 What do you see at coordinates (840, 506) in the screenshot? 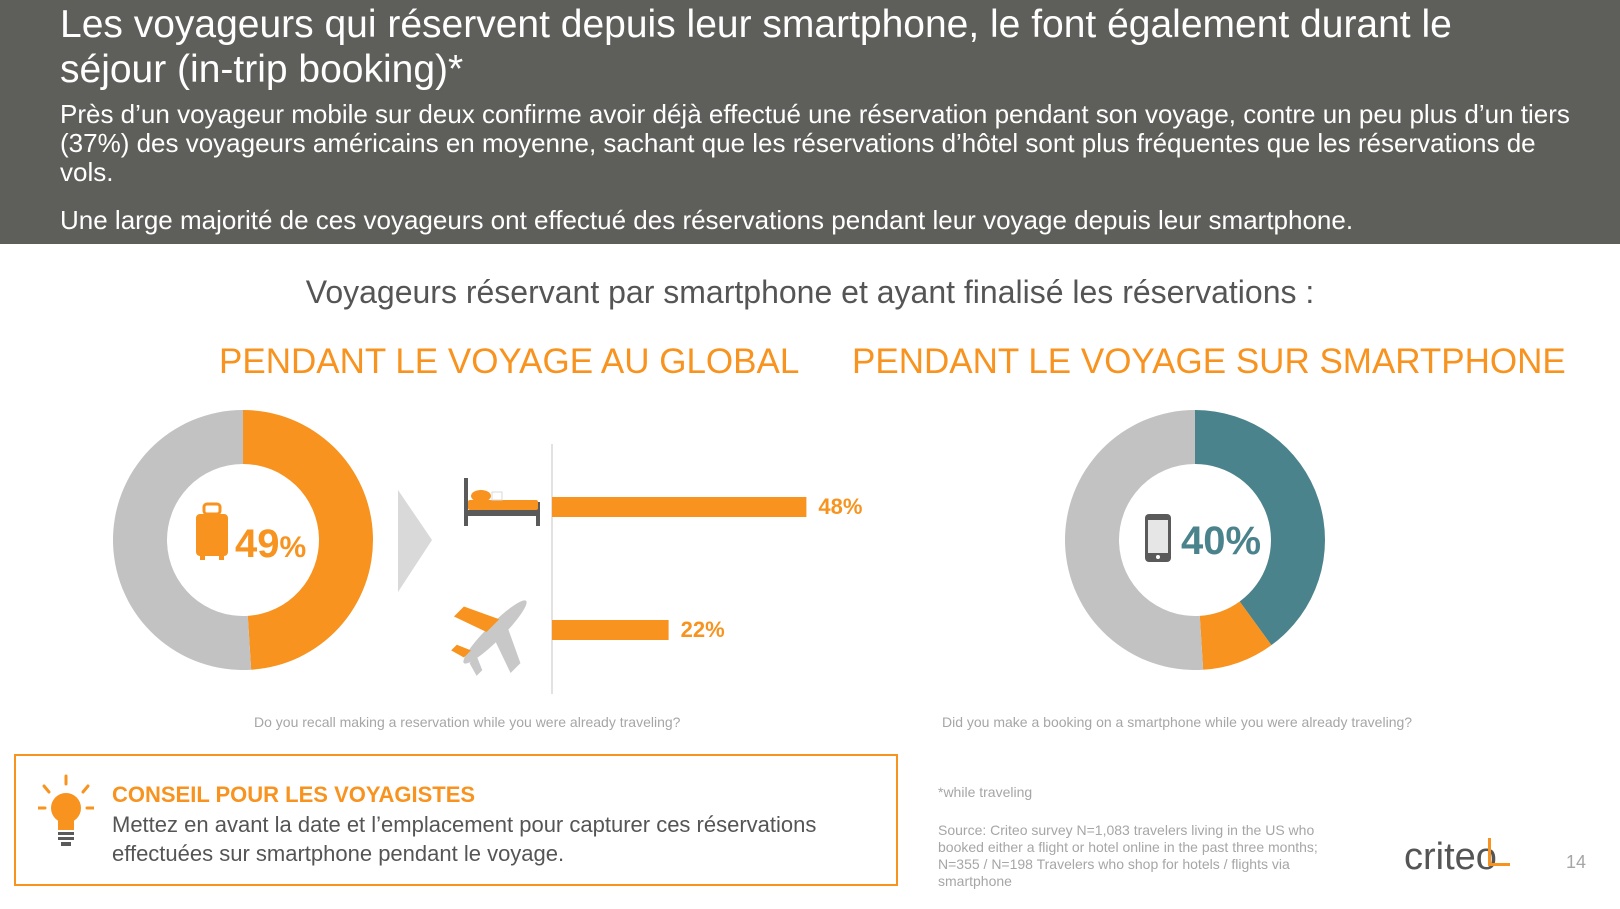
I see `bar-value-label-0: 48%` at bounding box center [840, 506].